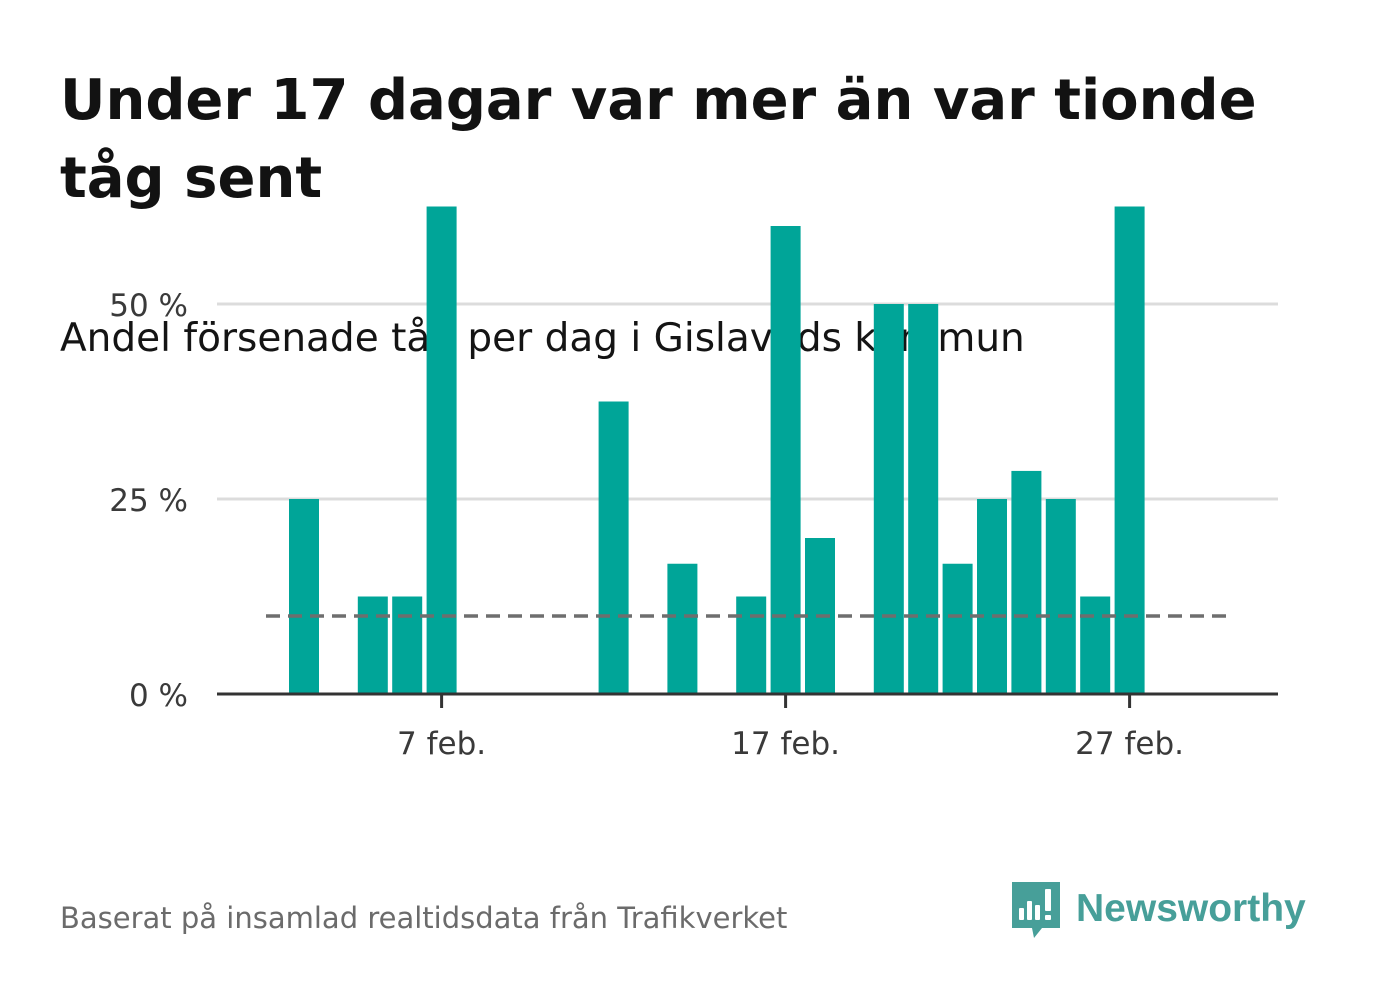 The height and width of the screenshot is (999, 1382). Describe the element at coordinates (148, 306) in the screenshot. I see `y-tick-label: 50 %` at that location.